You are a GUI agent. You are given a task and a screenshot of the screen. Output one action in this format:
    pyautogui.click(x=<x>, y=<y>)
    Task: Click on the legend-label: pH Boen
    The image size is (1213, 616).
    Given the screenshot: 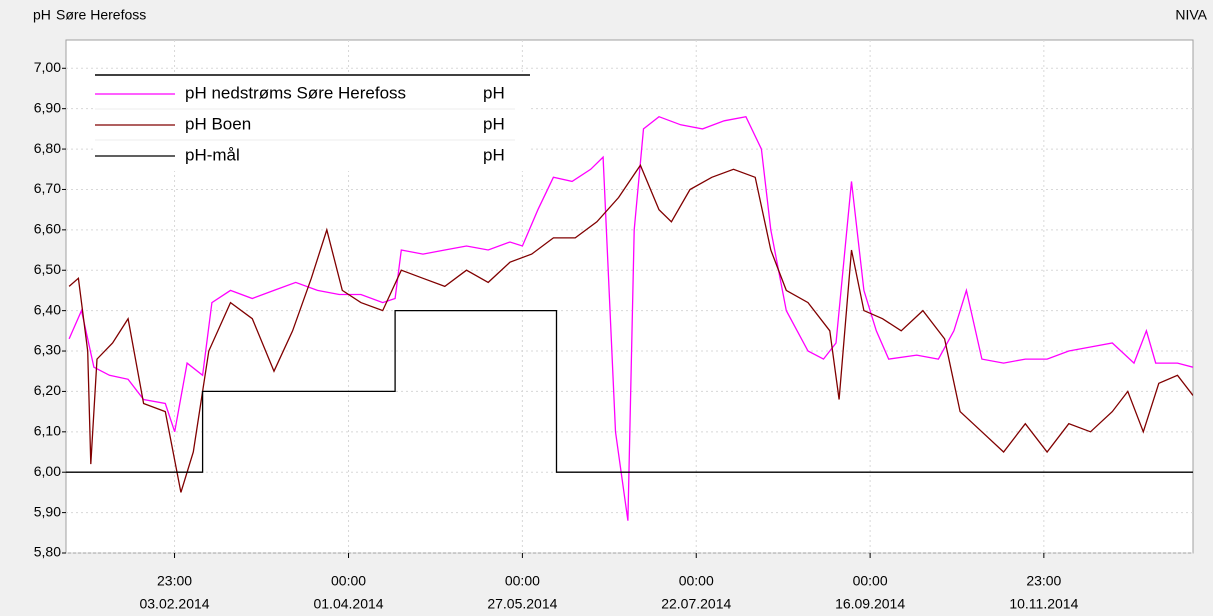 What is the action you would take?
    pyautogui.click(x=218, y=123)
    